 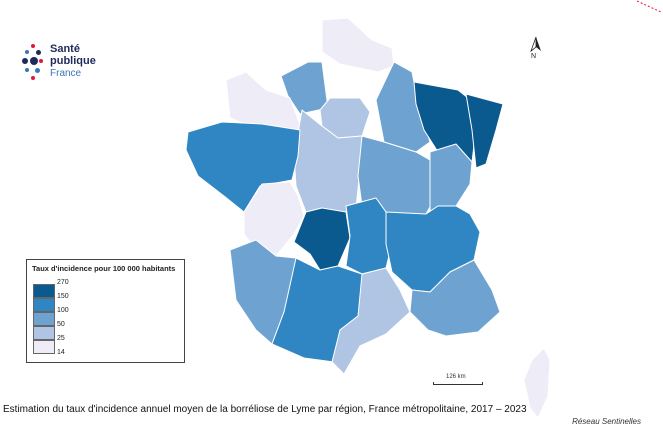 I want to click on region-corse, so click(x=537, y=383).